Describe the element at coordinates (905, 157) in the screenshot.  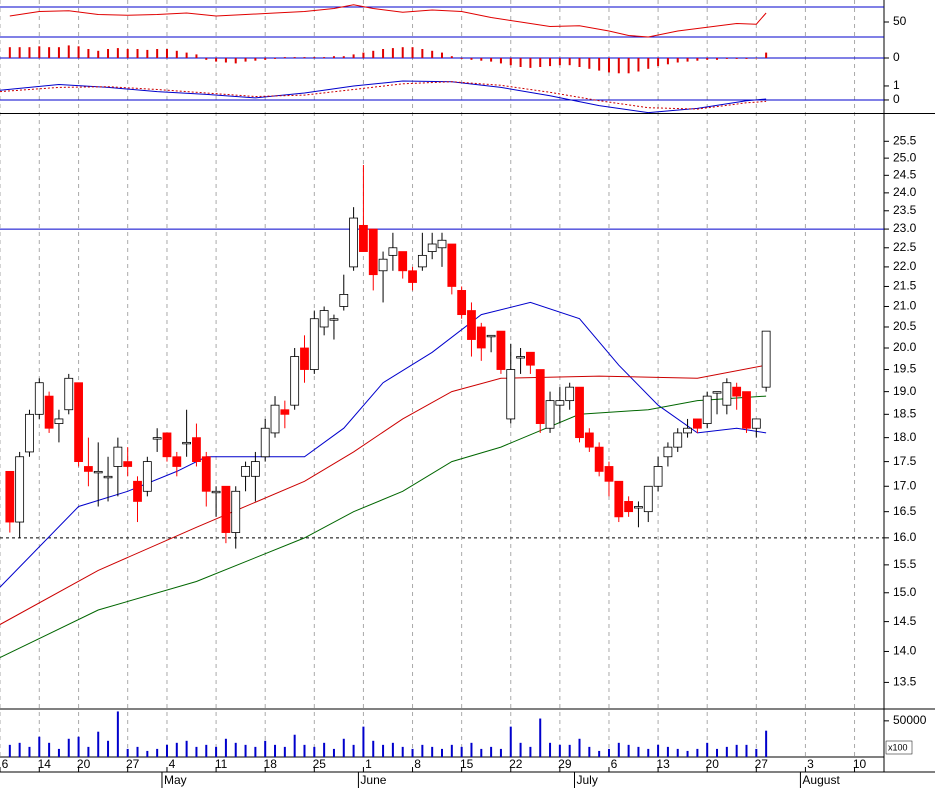
I see `y-tick-label: 25.0` at that location.